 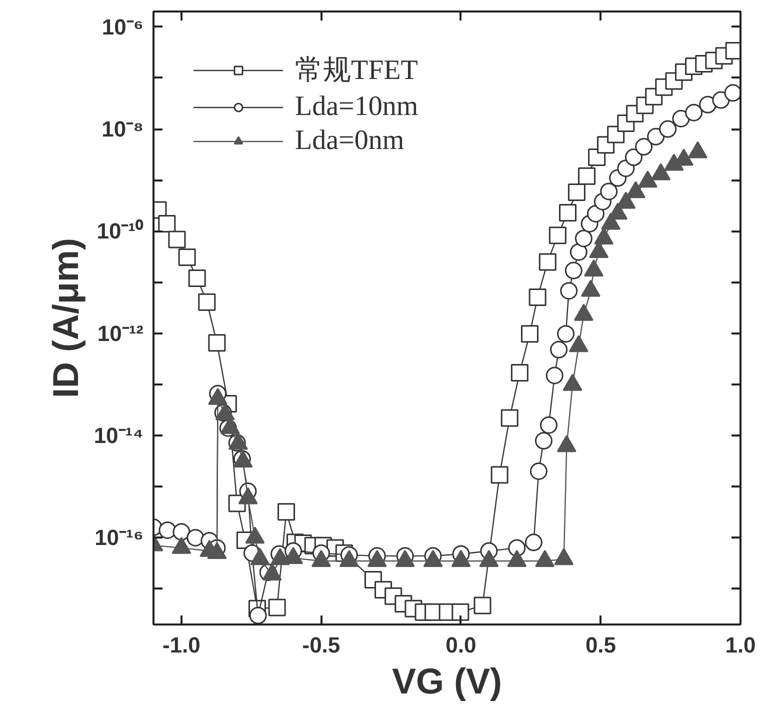 What do you see at coordinates (123, 27) in the screenshot?
I see `y-tick-label: 10⁻⁶` at bounding box center [123, 27].